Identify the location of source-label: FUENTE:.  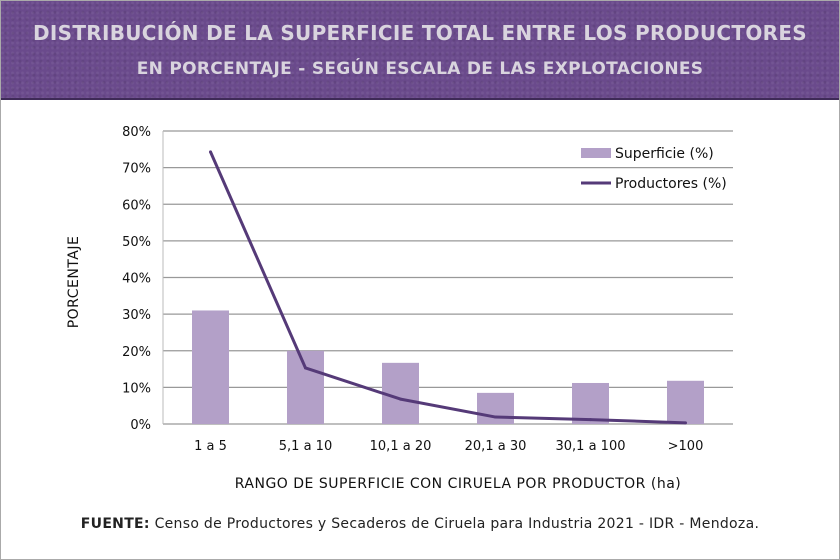
(115, 524).